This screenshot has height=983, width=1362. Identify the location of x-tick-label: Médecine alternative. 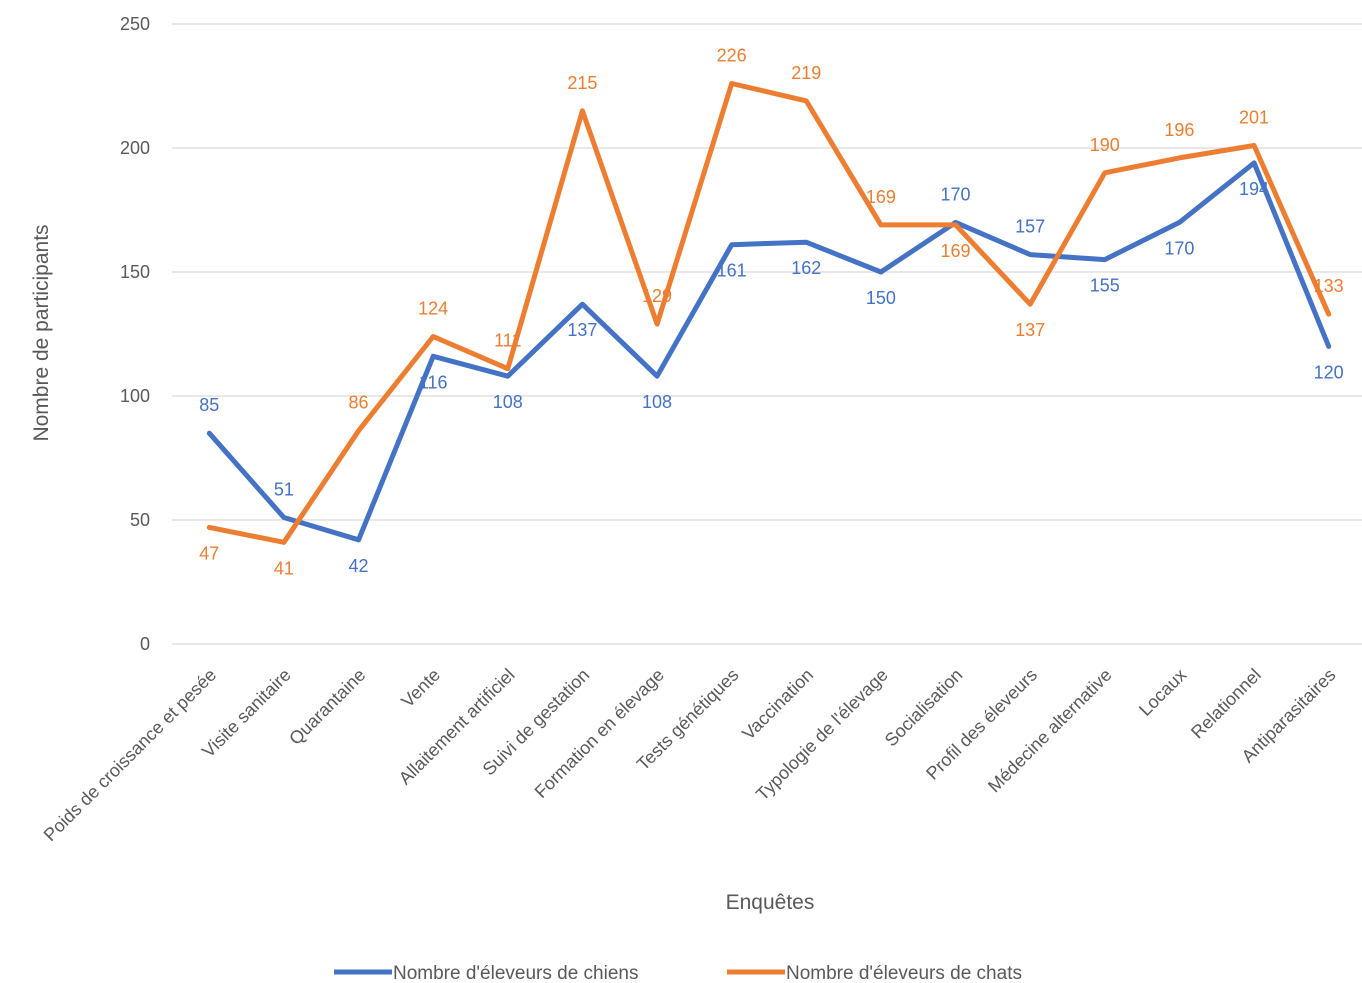
(1050, 731).